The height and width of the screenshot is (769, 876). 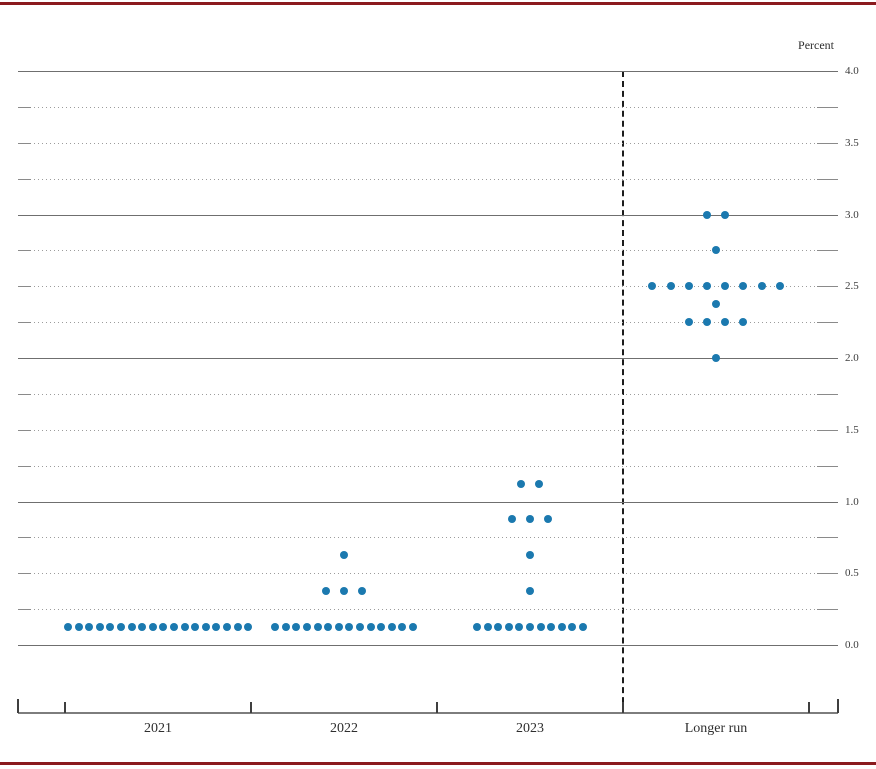 I want to click on y-tick-label: 1.0, so click(x=852, y=501).